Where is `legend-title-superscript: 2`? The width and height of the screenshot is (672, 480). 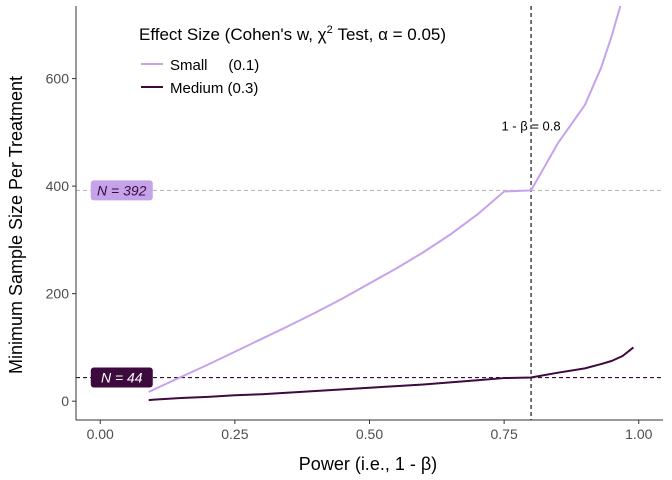 legend-title-superscript: 2 is located at coordinates (330, 30).